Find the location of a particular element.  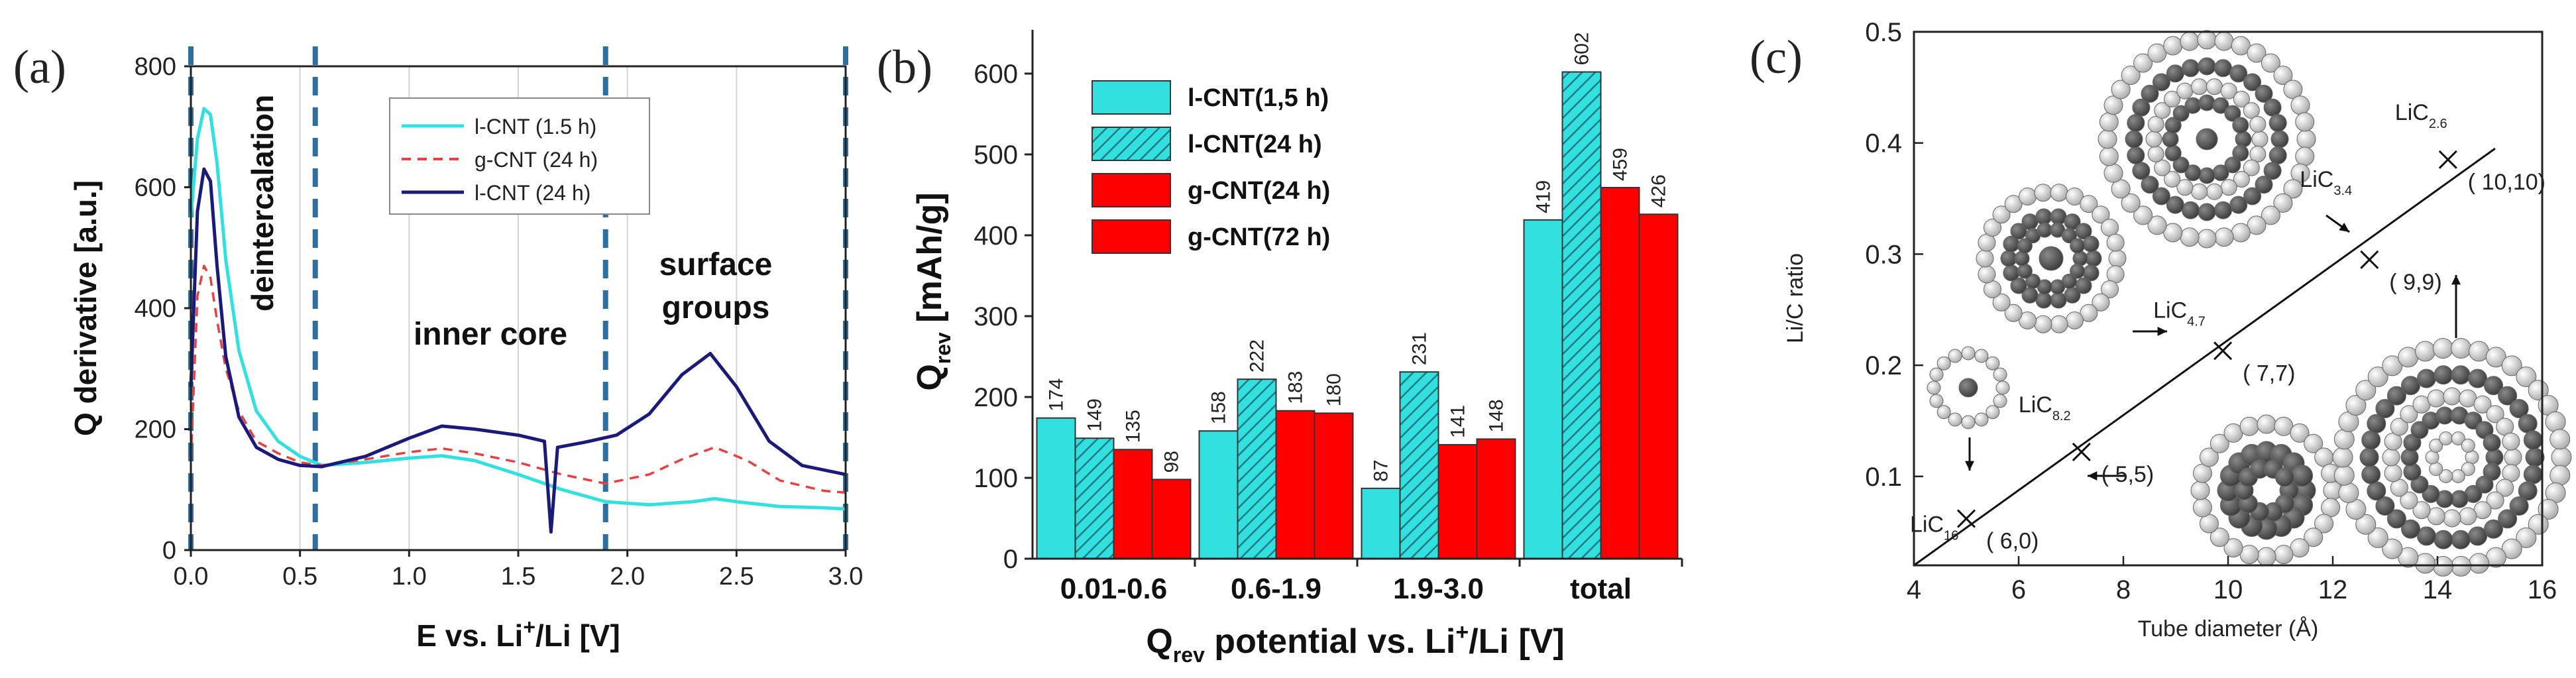

panel-b-label: (b) is located at coordinates (905, 66).